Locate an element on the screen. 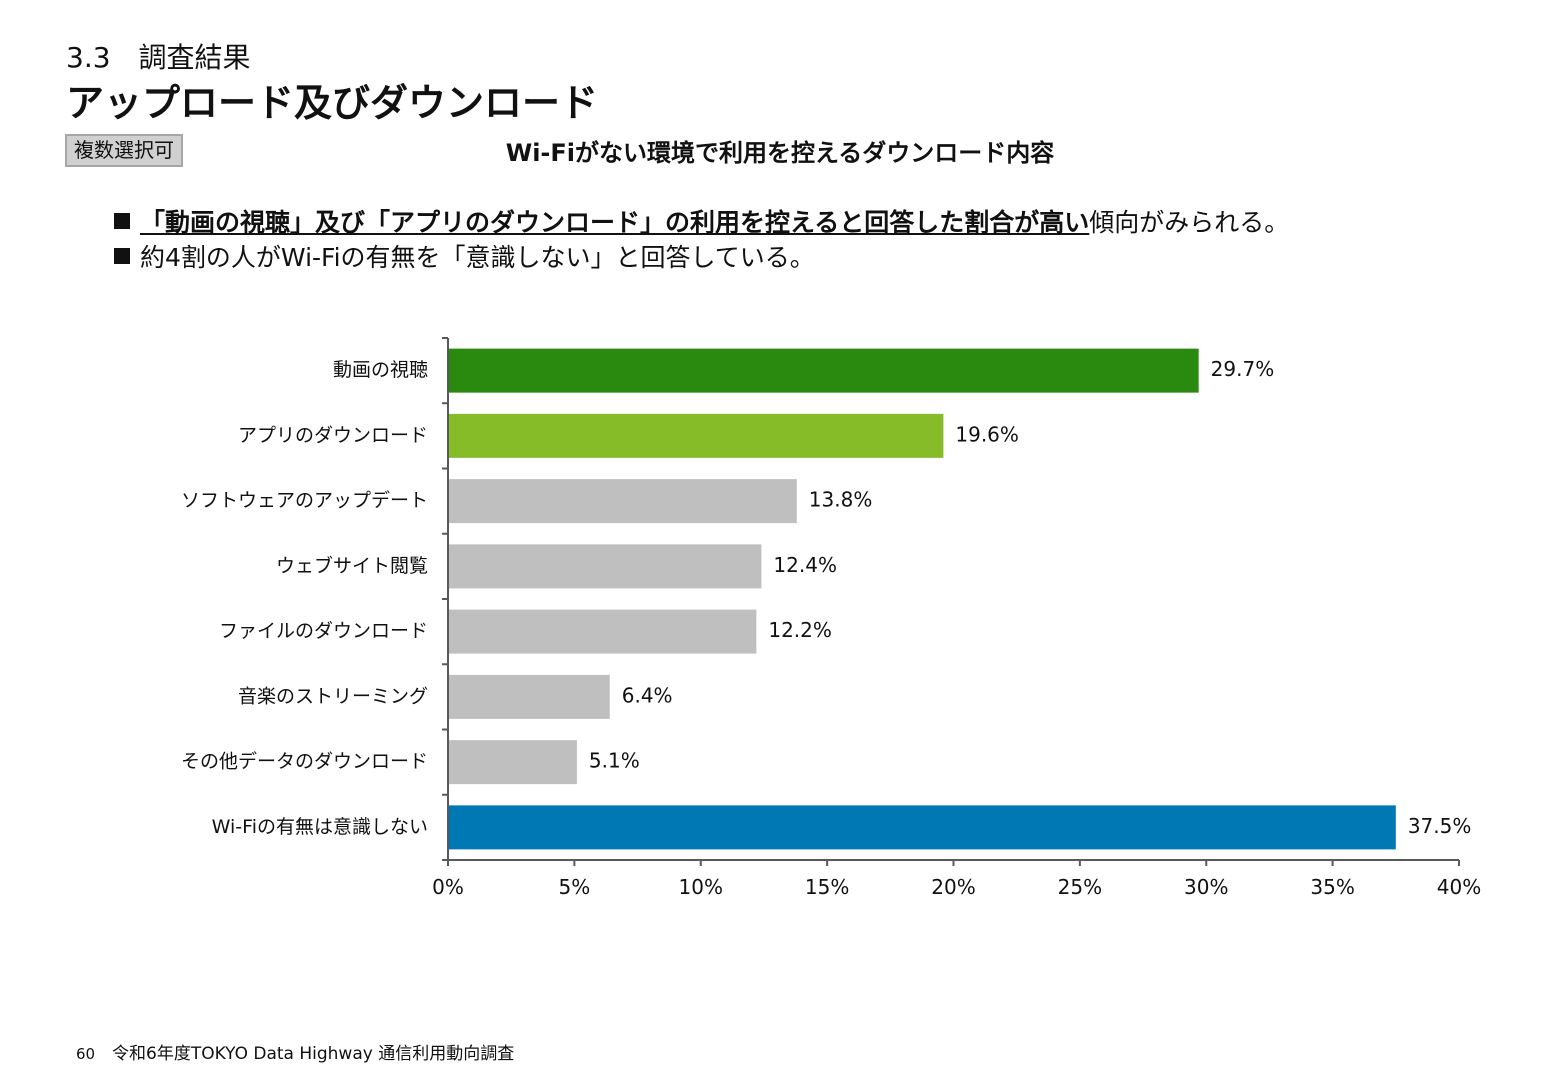  x-tick-label: 5% is located at coordinates (575, 887).